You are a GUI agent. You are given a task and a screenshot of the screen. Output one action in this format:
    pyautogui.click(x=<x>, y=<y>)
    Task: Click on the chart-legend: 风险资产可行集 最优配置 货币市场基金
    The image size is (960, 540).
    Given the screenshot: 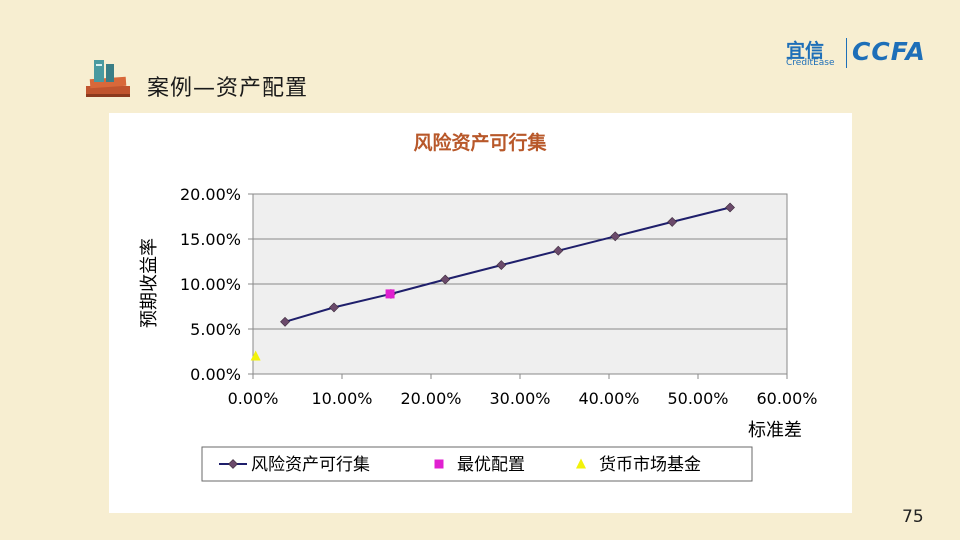 What is the action you would take?
    pyautogui.click(x=477, y=464)
    